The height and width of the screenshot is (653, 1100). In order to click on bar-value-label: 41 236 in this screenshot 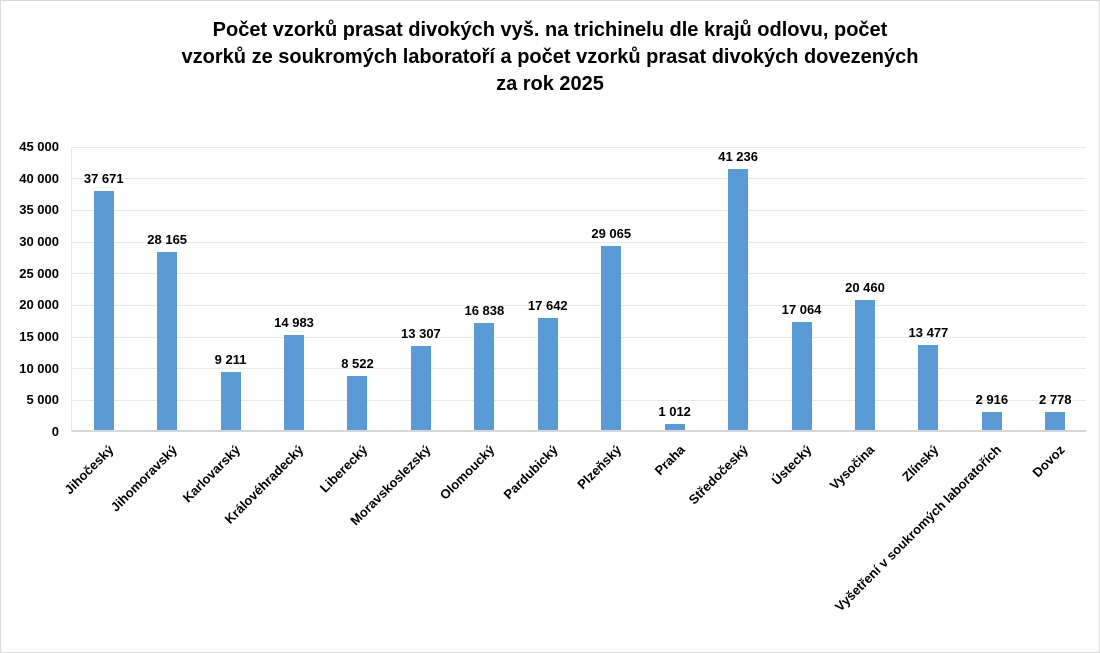, I will do `click(738, 156)`.